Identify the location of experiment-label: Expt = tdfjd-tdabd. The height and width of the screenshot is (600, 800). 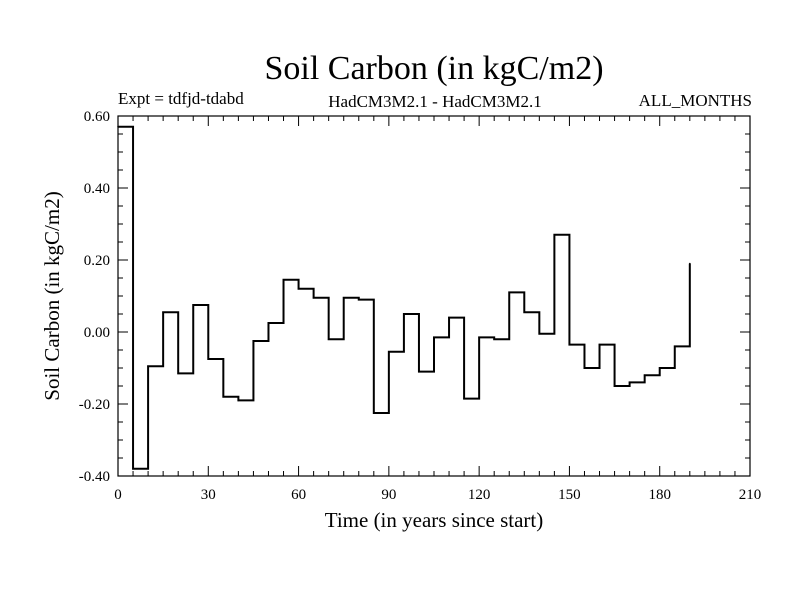
(181, 98).